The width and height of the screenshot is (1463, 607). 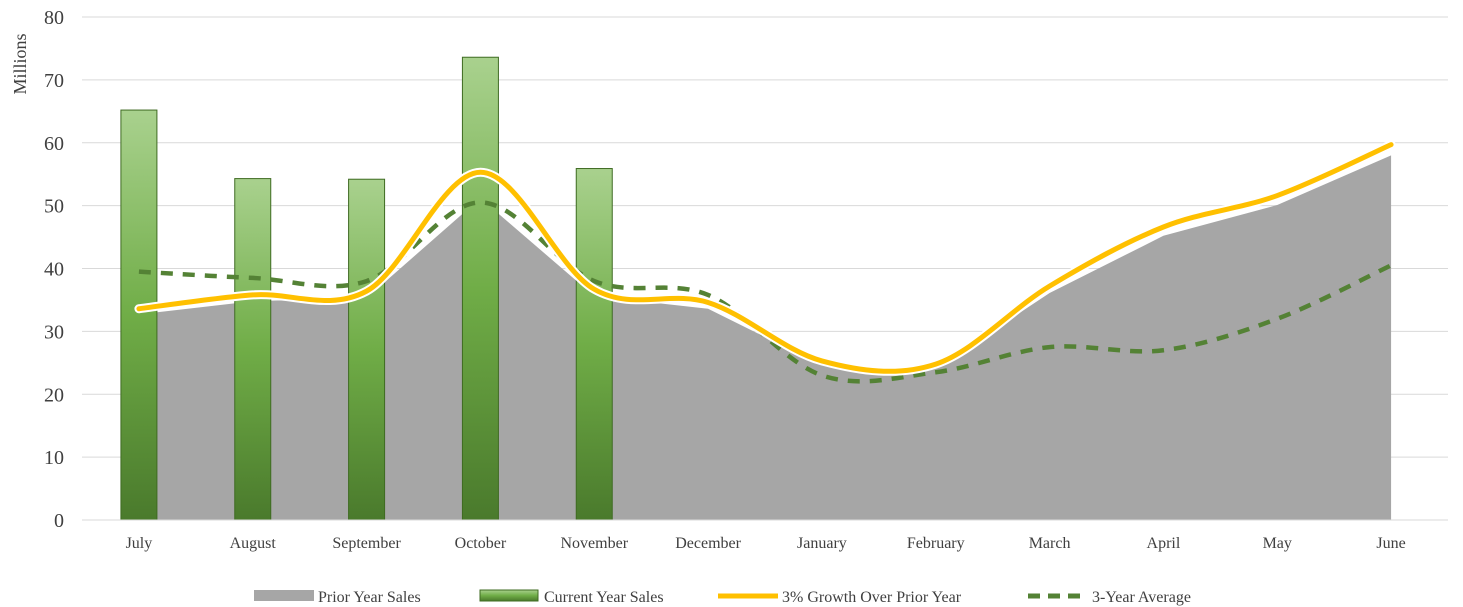 I want to click on legend-swatch-area, so click(x=284, y=595).